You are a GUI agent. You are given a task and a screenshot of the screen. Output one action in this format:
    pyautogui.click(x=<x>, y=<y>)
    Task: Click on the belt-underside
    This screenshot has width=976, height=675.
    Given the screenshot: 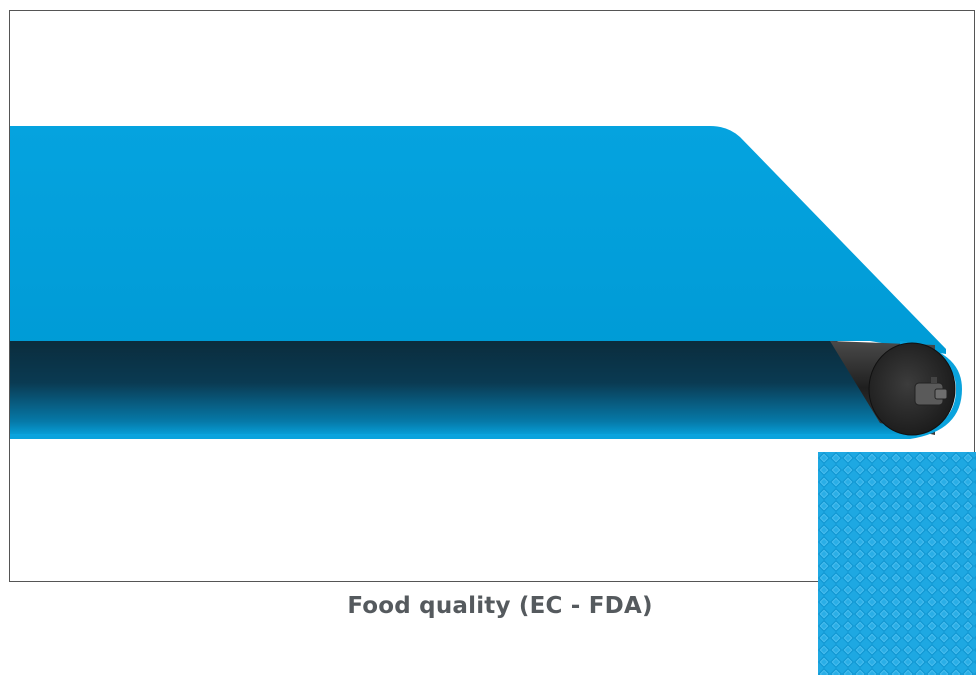 What is the action you would take?
    pyautogui.click(x=460, y=387)
    